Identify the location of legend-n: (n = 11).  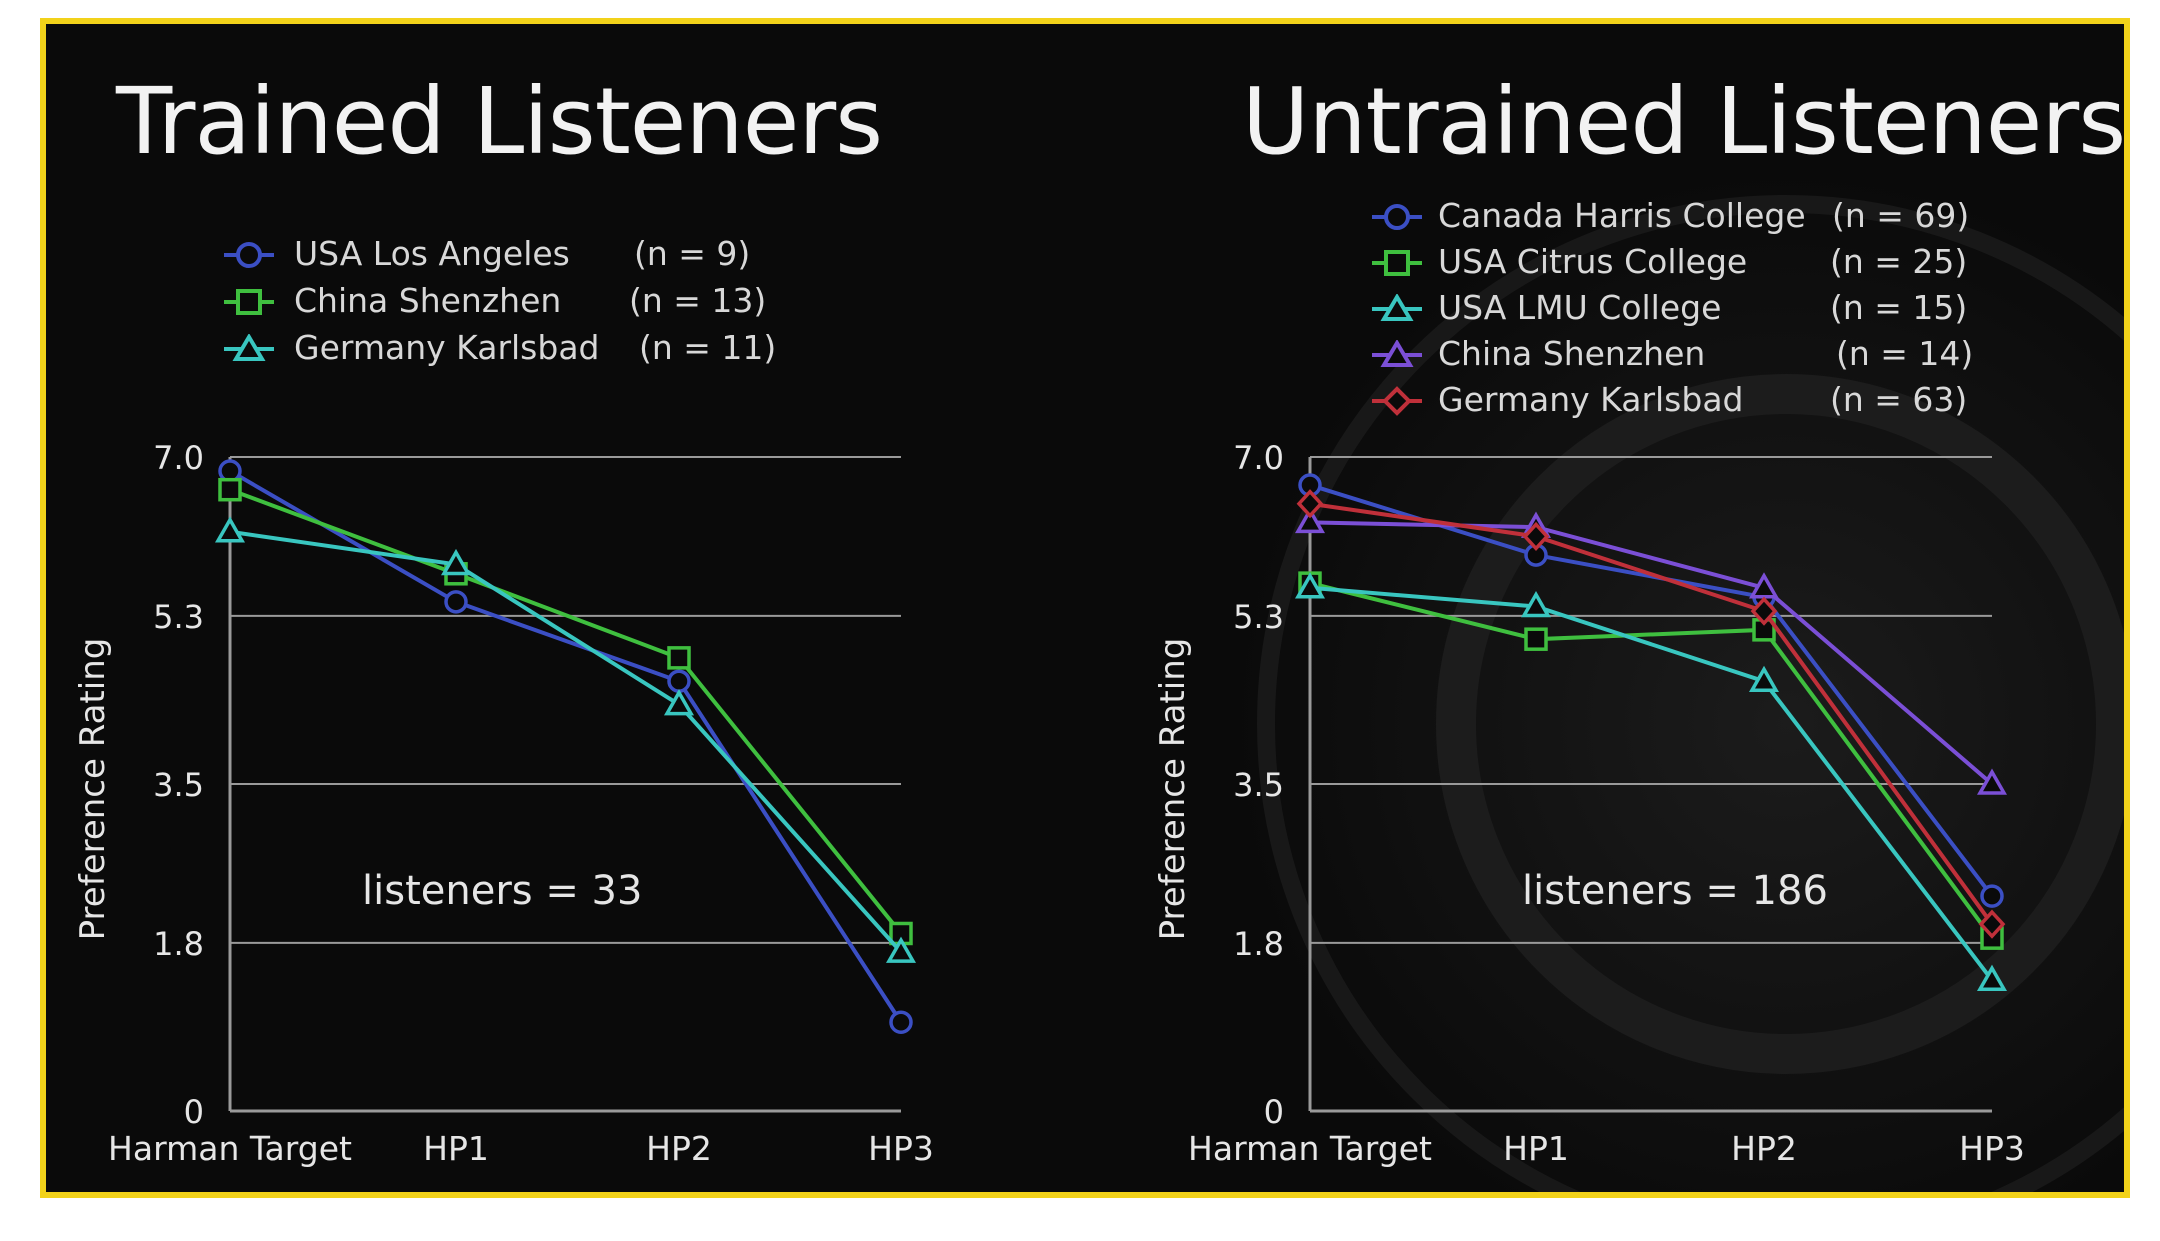
(708, 347).